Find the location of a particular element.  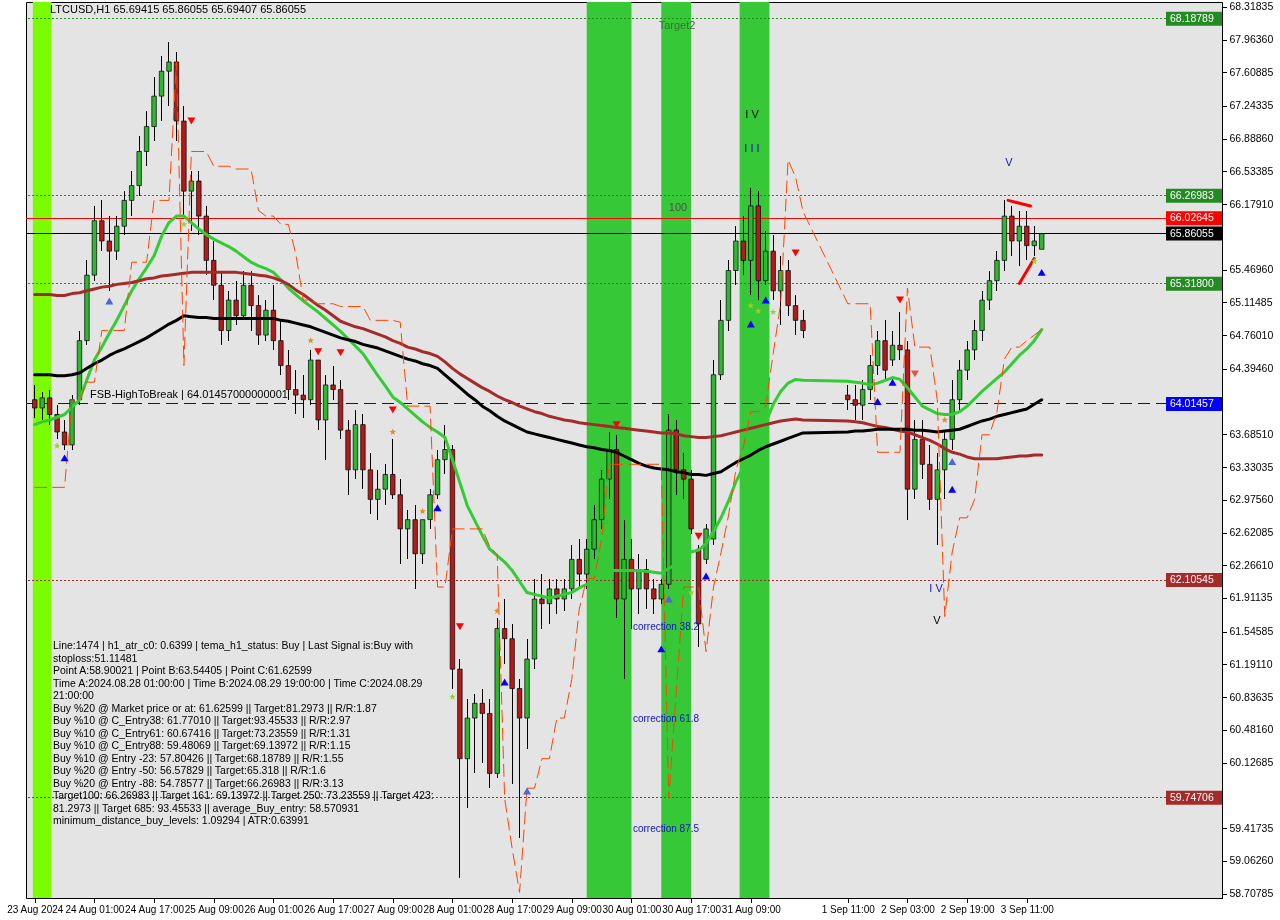

ref-line-label: 66.26983 is located at coordinates (1192, 194).